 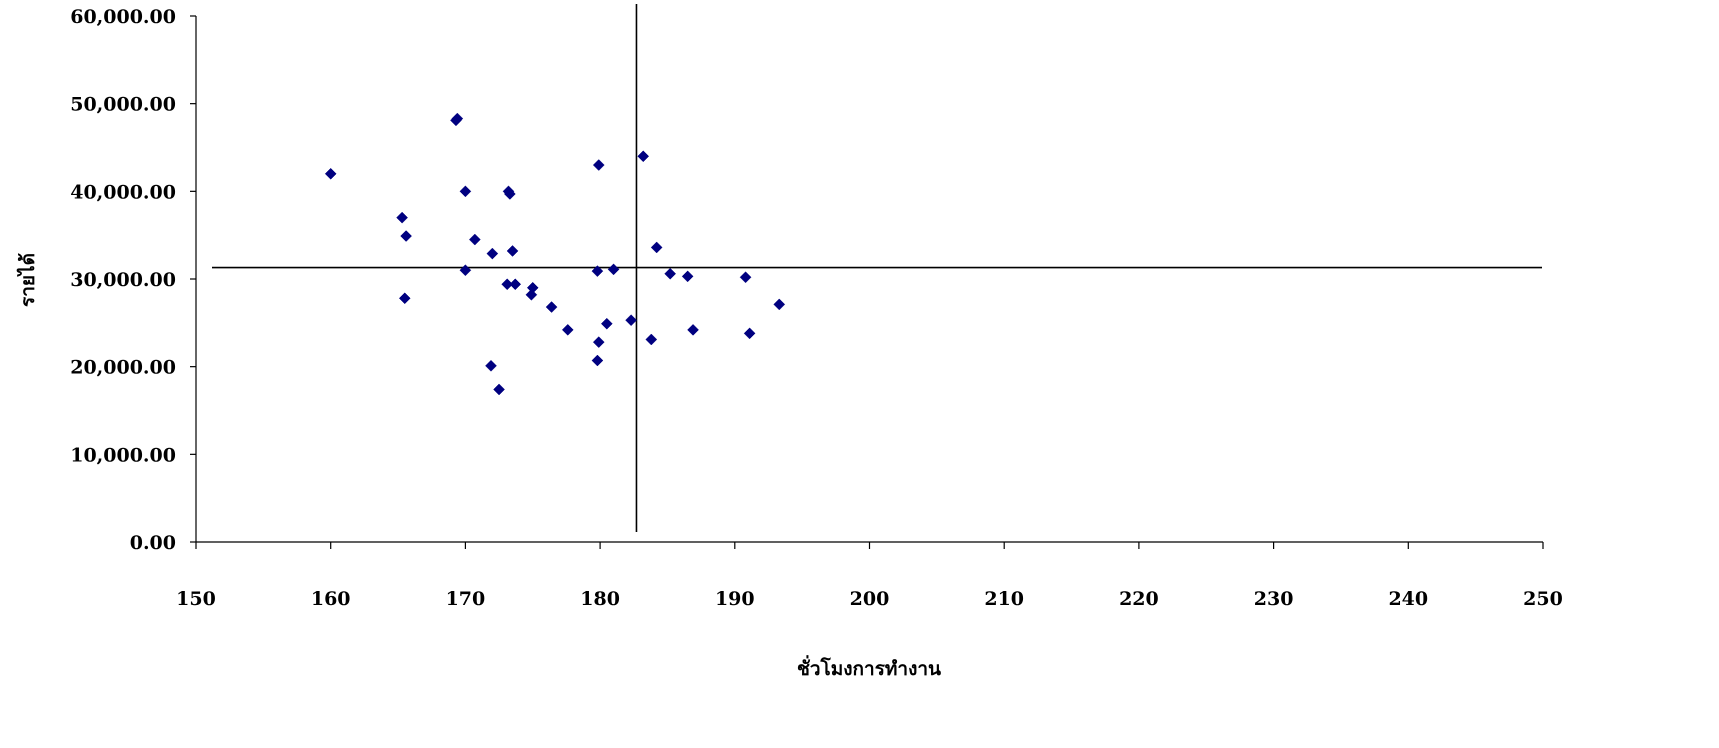 What do you see at coordinates (466, 599) in the screenshot?
I see `x-tick-label: 170` at bounding box center [466, 599].